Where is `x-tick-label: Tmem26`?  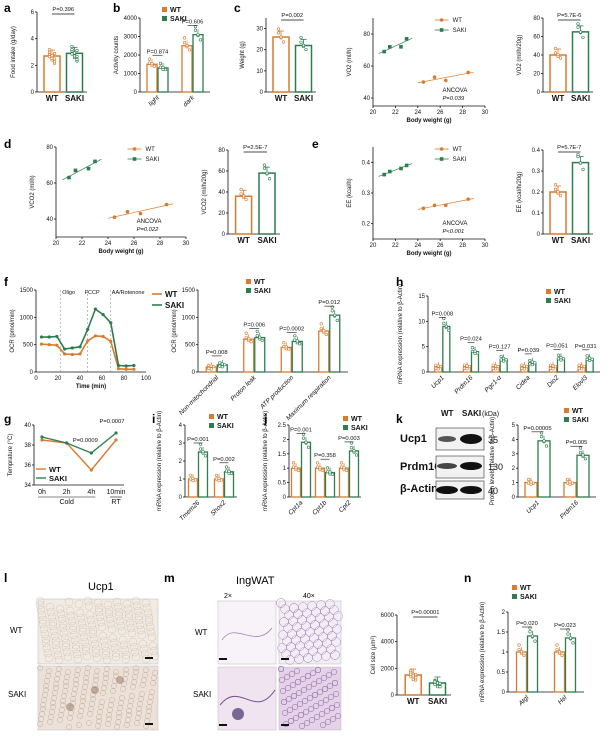
x-tick-label: Tmem26 is located at coordinates (189, 510).